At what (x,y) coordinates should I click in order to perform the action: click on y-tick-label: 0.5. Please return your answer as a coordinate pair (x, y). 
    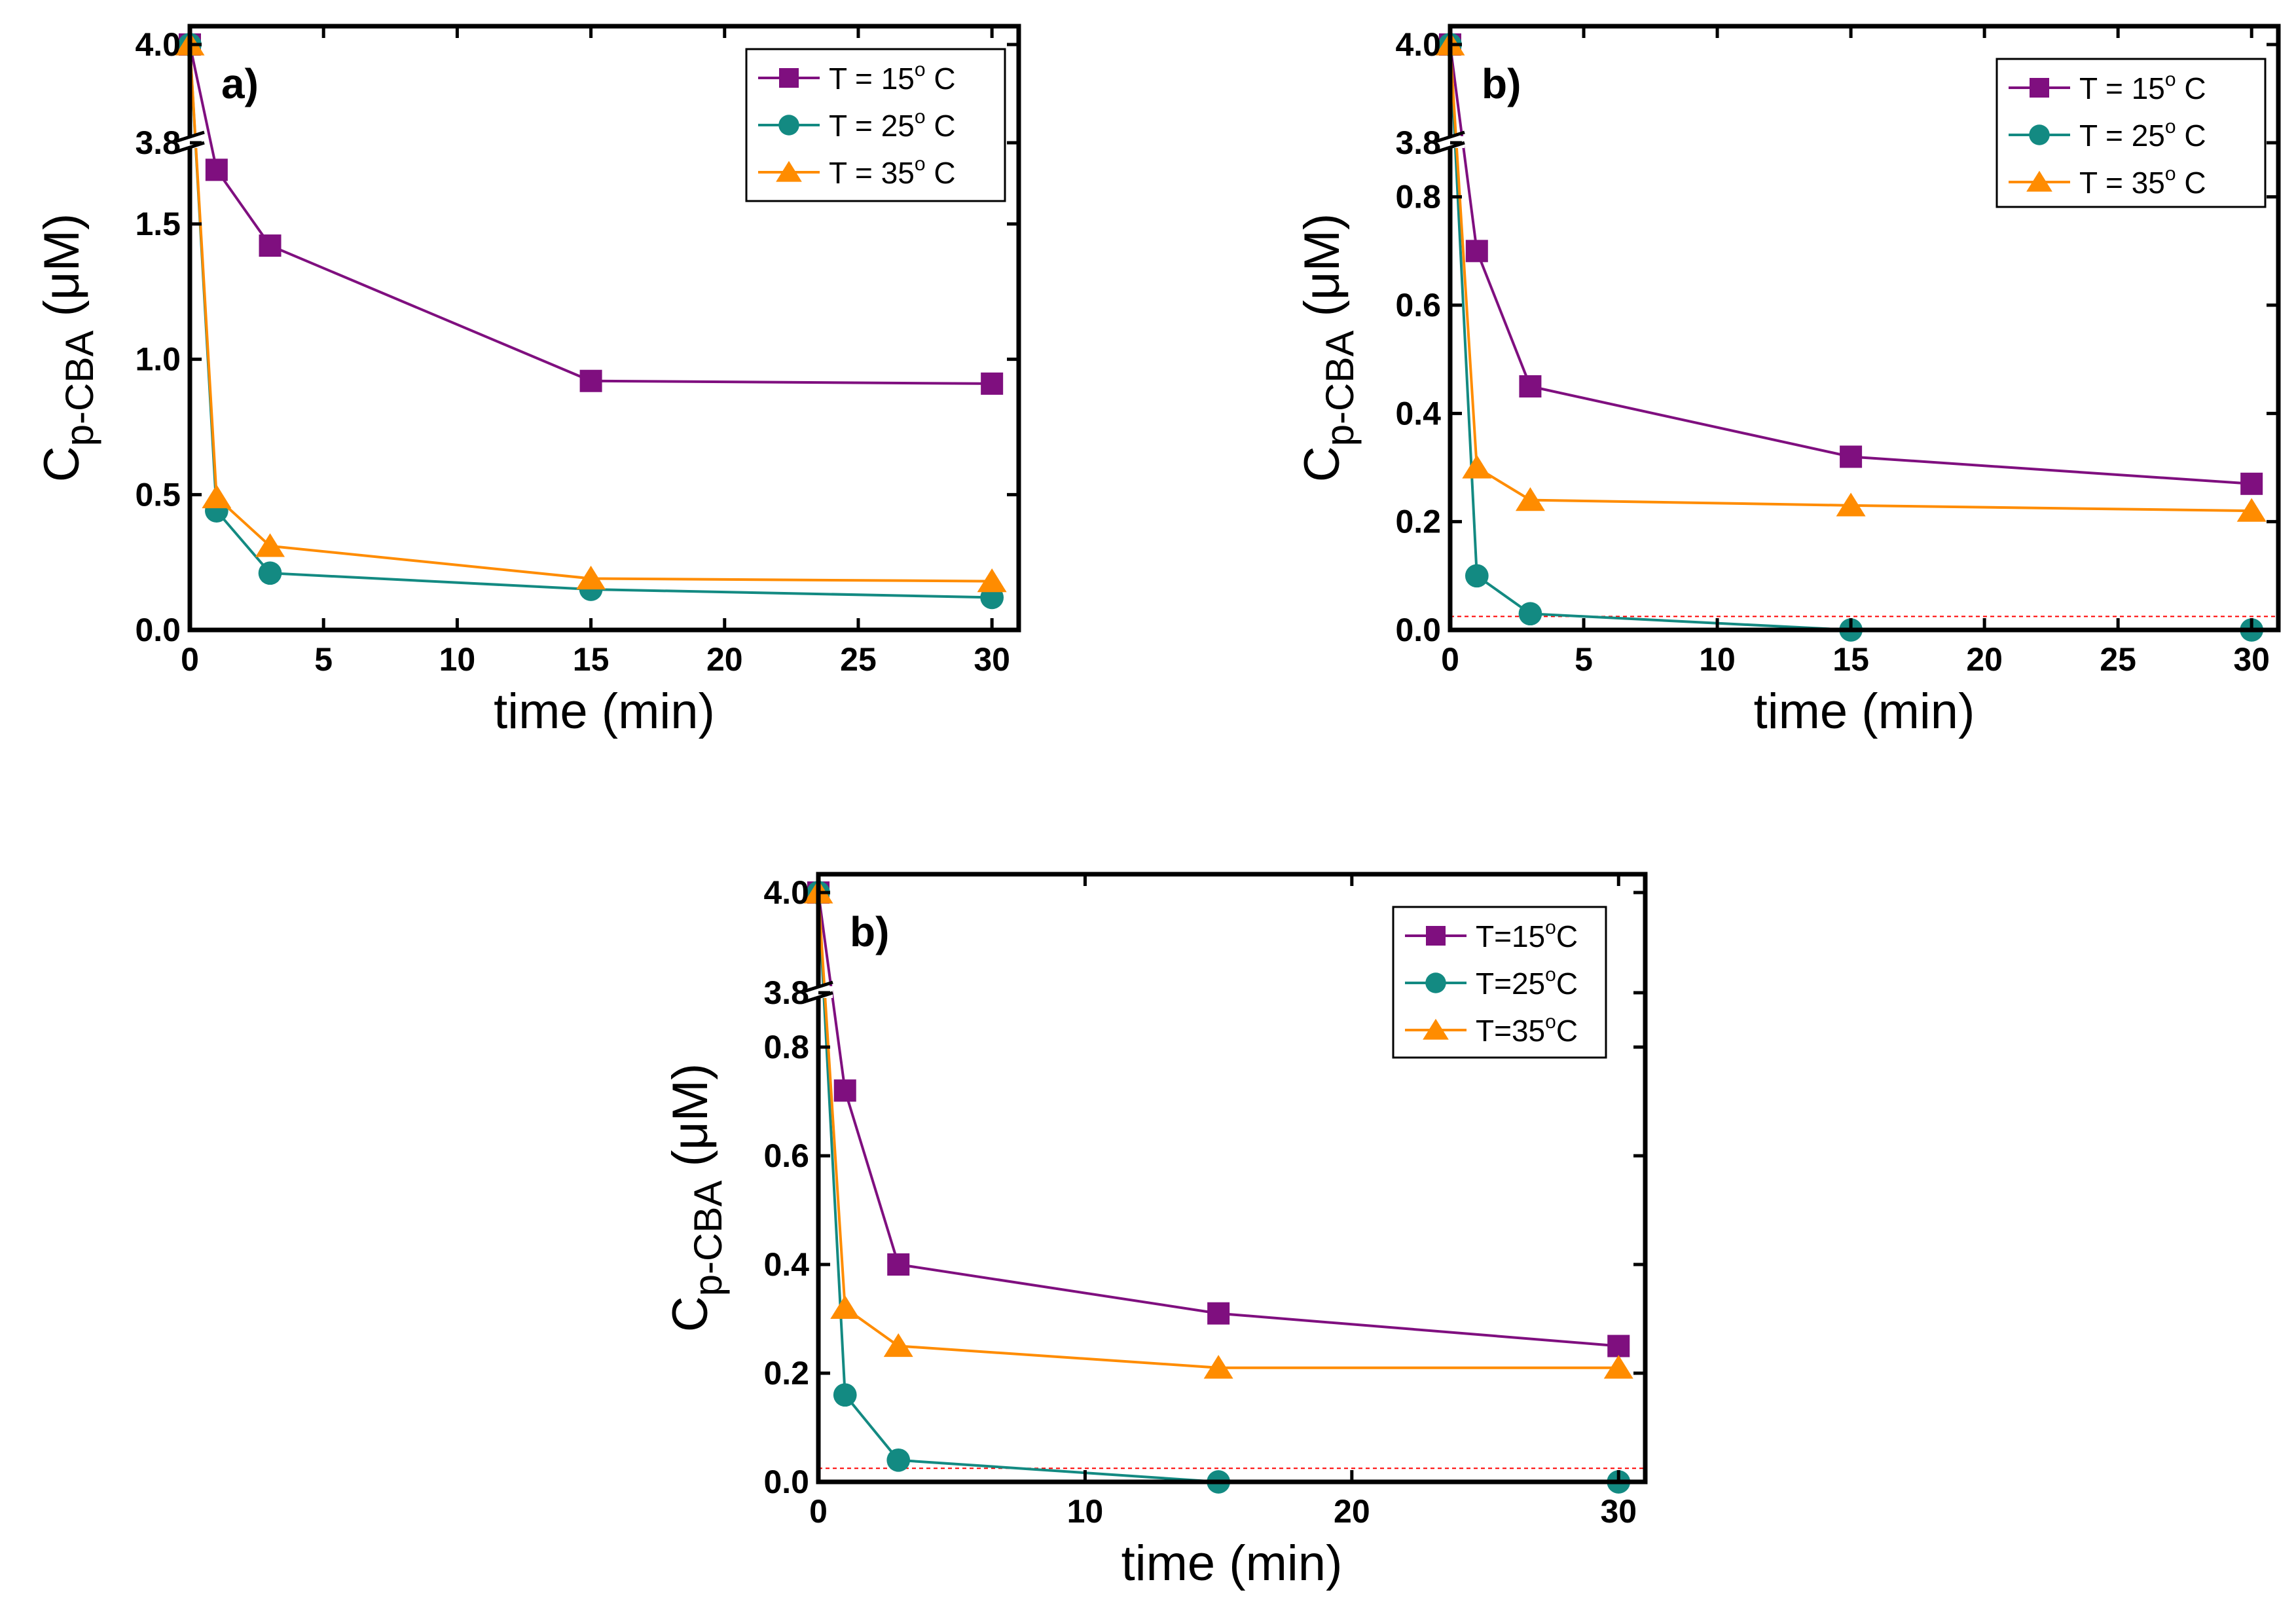
    Looking at the image, I should click on (158, 494).